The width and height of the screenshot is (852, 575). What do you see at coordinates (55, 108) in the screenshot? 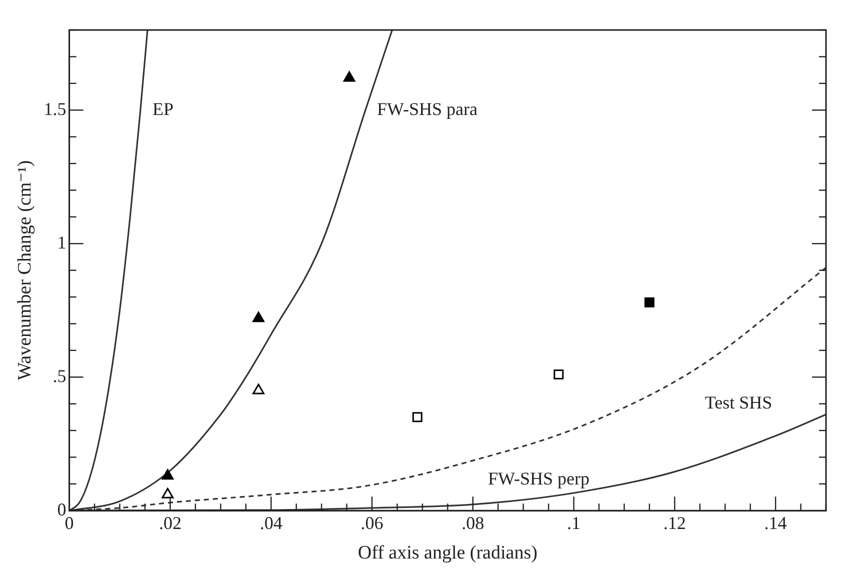
I see `y-tick-label: 1.5` at bounding box center [55, 108].